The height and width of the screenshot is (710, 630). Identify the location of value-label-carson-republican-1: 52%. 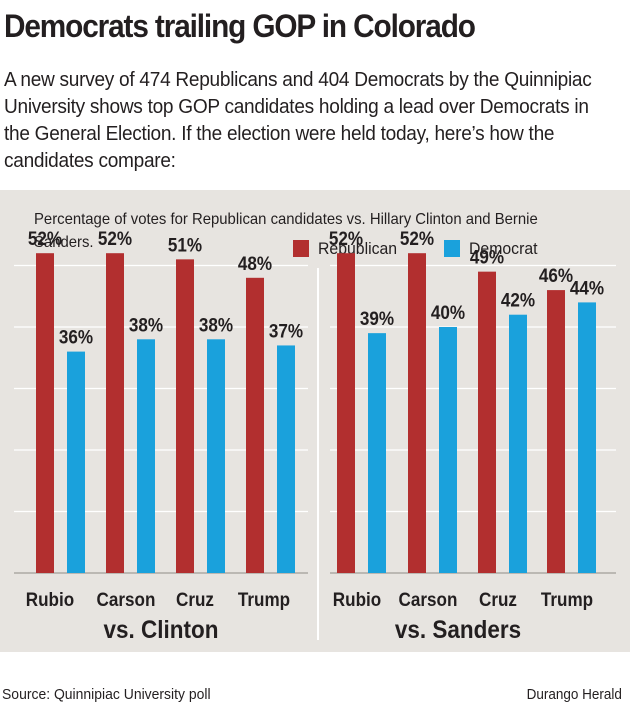
(115, 238).